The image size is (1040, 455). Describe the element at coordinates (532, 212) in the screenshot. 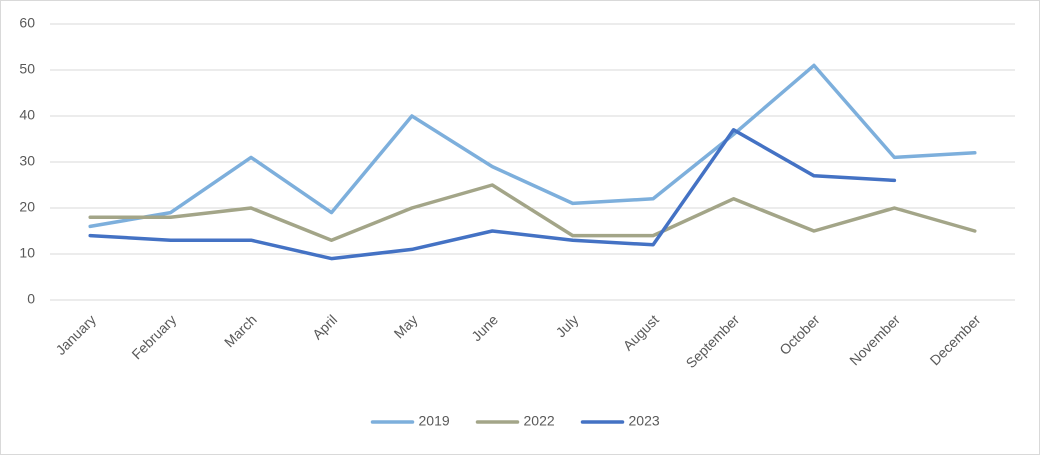

I see `series-line` at that location.